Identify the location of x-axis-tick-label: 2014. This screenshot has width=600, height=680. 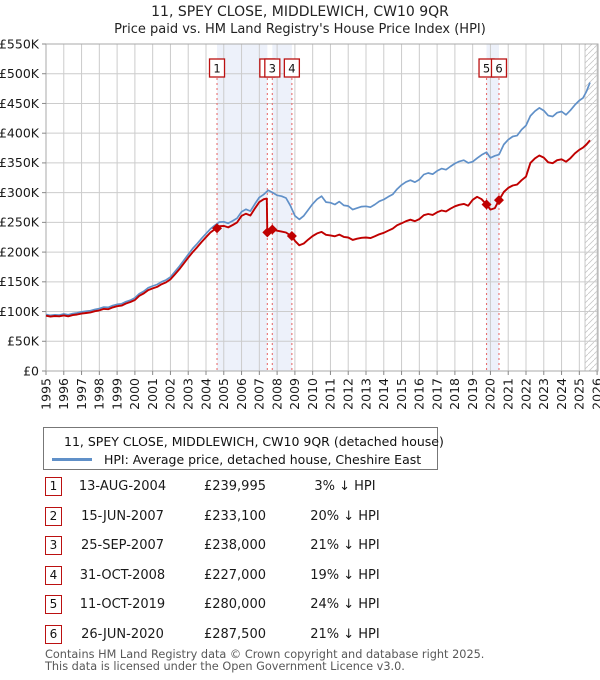
(383, 394).